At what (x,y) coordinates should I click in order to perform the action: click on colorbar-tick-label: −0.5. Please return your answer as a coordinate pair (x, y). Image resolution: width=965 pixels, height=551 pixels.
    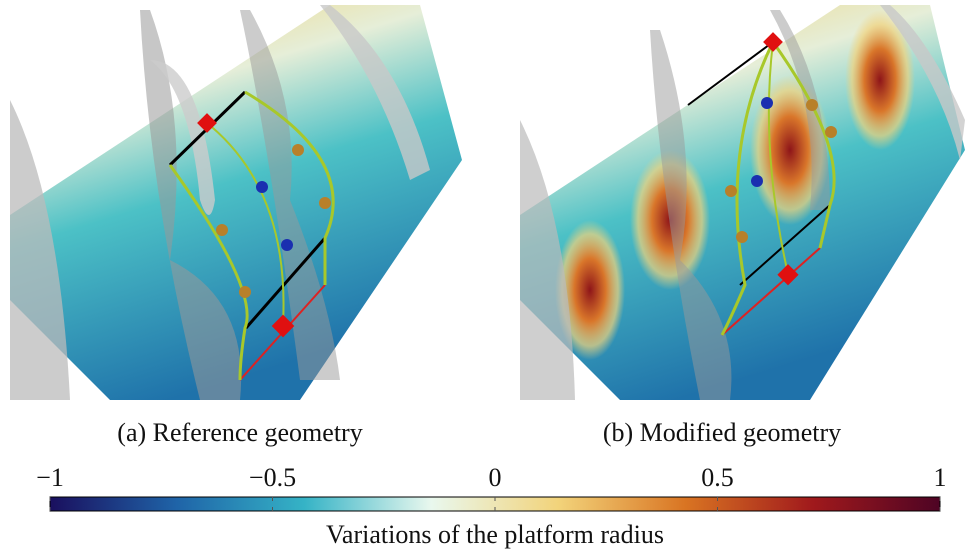
    Looking at the image, I should click on (272, 477).